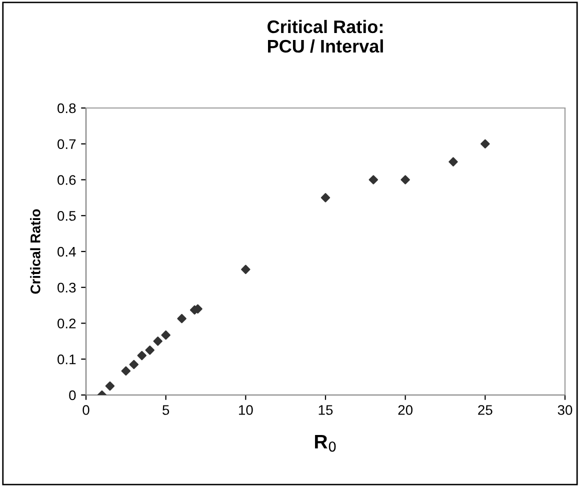  I want to click on y-tick-label: 0.8, so click(67, 108).